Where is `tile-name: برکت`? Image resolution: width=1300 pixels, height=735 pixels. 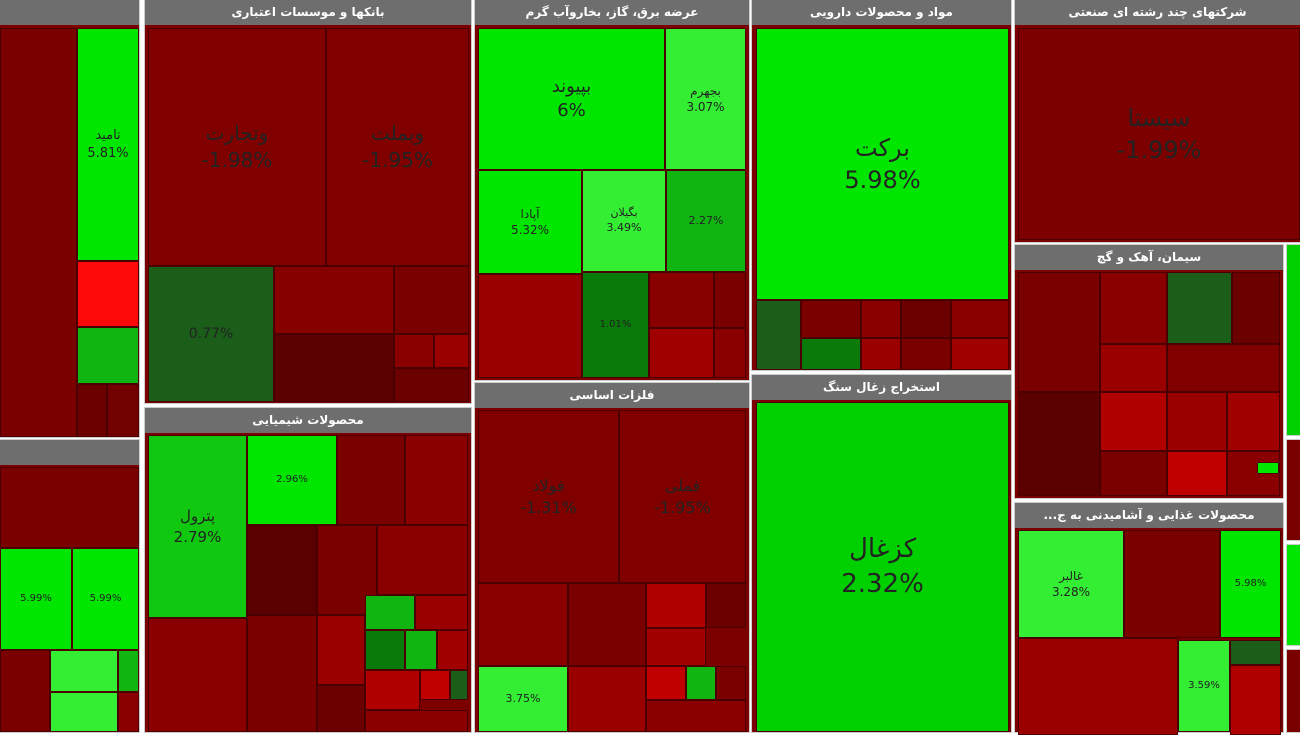
tile-name: برکت is located at coordinates (882, 147).